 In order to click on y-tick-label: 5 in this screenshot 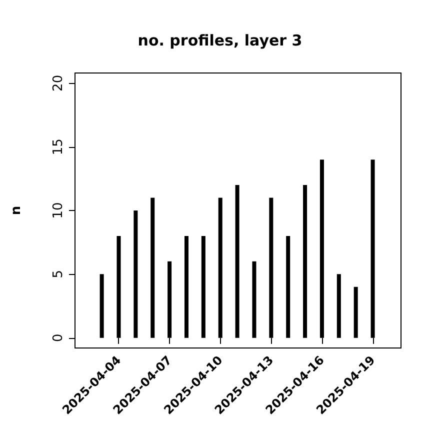, I will do `click(58, 274)`.